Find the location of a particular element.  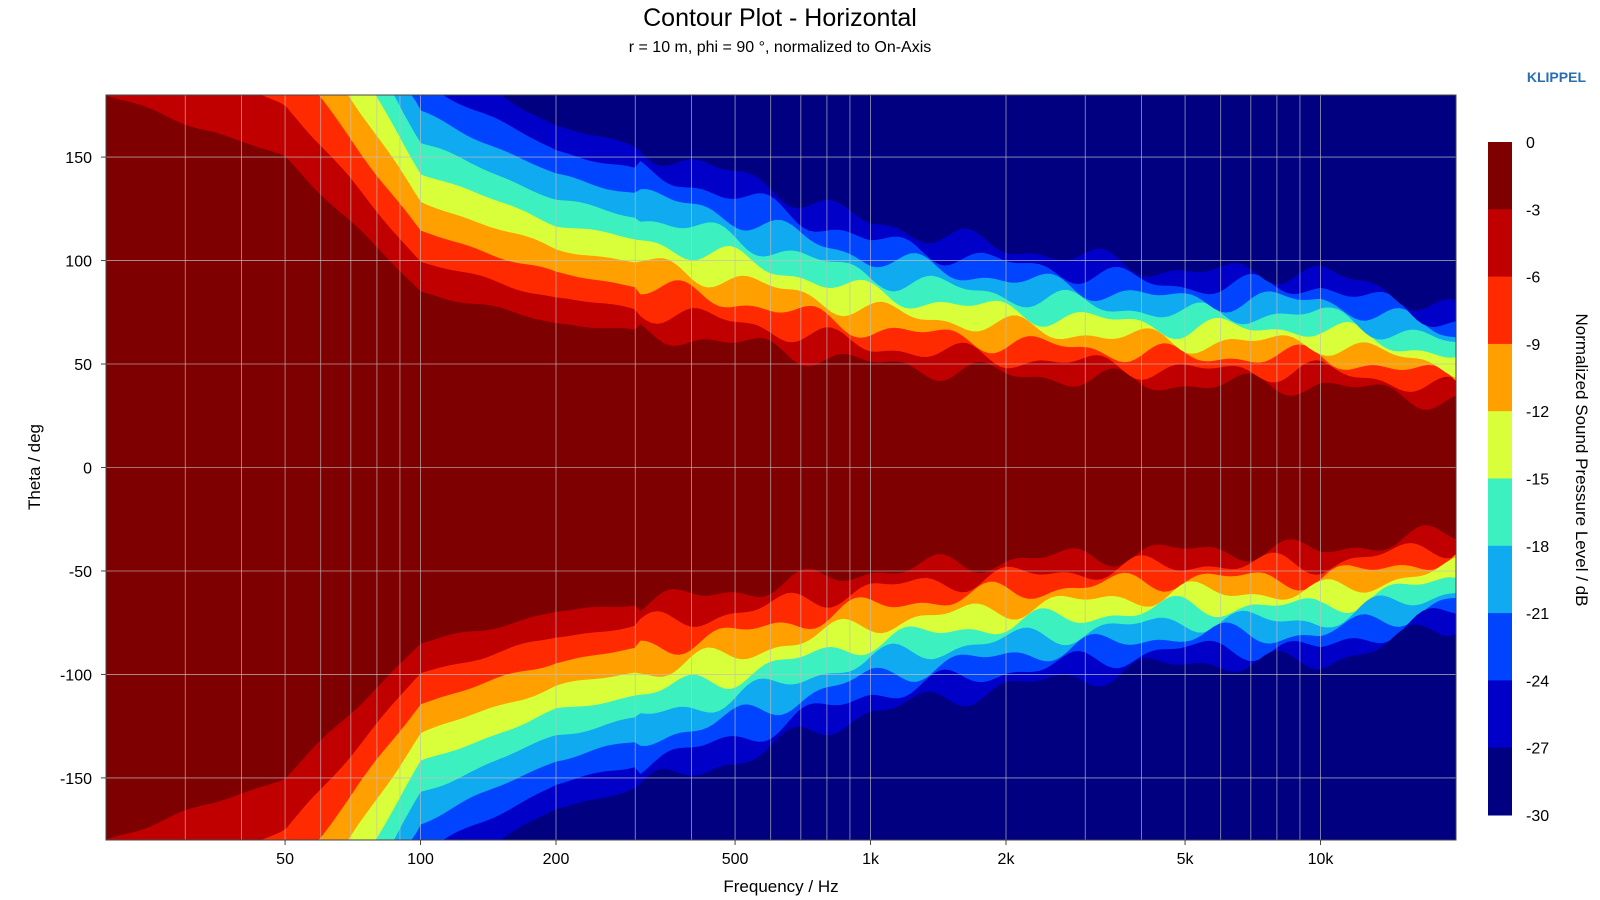

x-tick-label: 500 is located at coordinates (735, 859).